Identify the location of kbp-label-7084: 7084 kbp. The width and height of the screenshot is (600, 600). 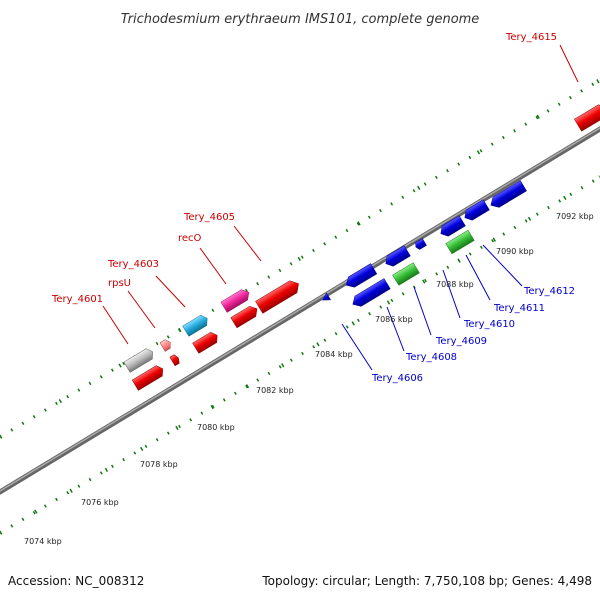
(334, 354).